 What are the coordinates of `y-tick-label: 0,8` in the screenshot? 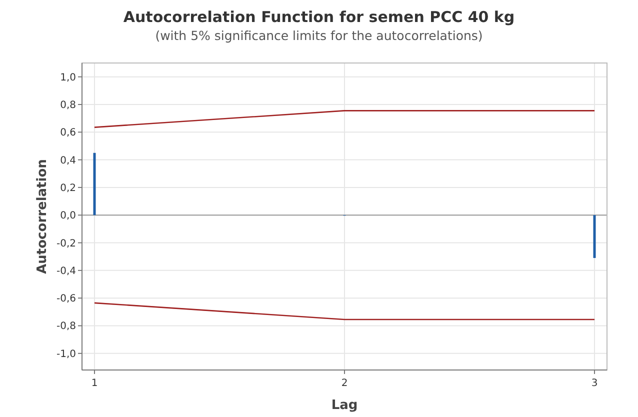 It's located at (68, 105).